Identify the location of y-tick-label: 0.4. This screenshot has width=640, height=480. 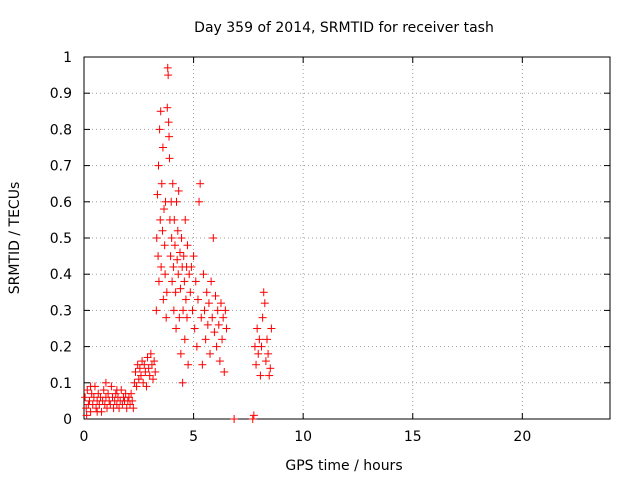
(61, 275).